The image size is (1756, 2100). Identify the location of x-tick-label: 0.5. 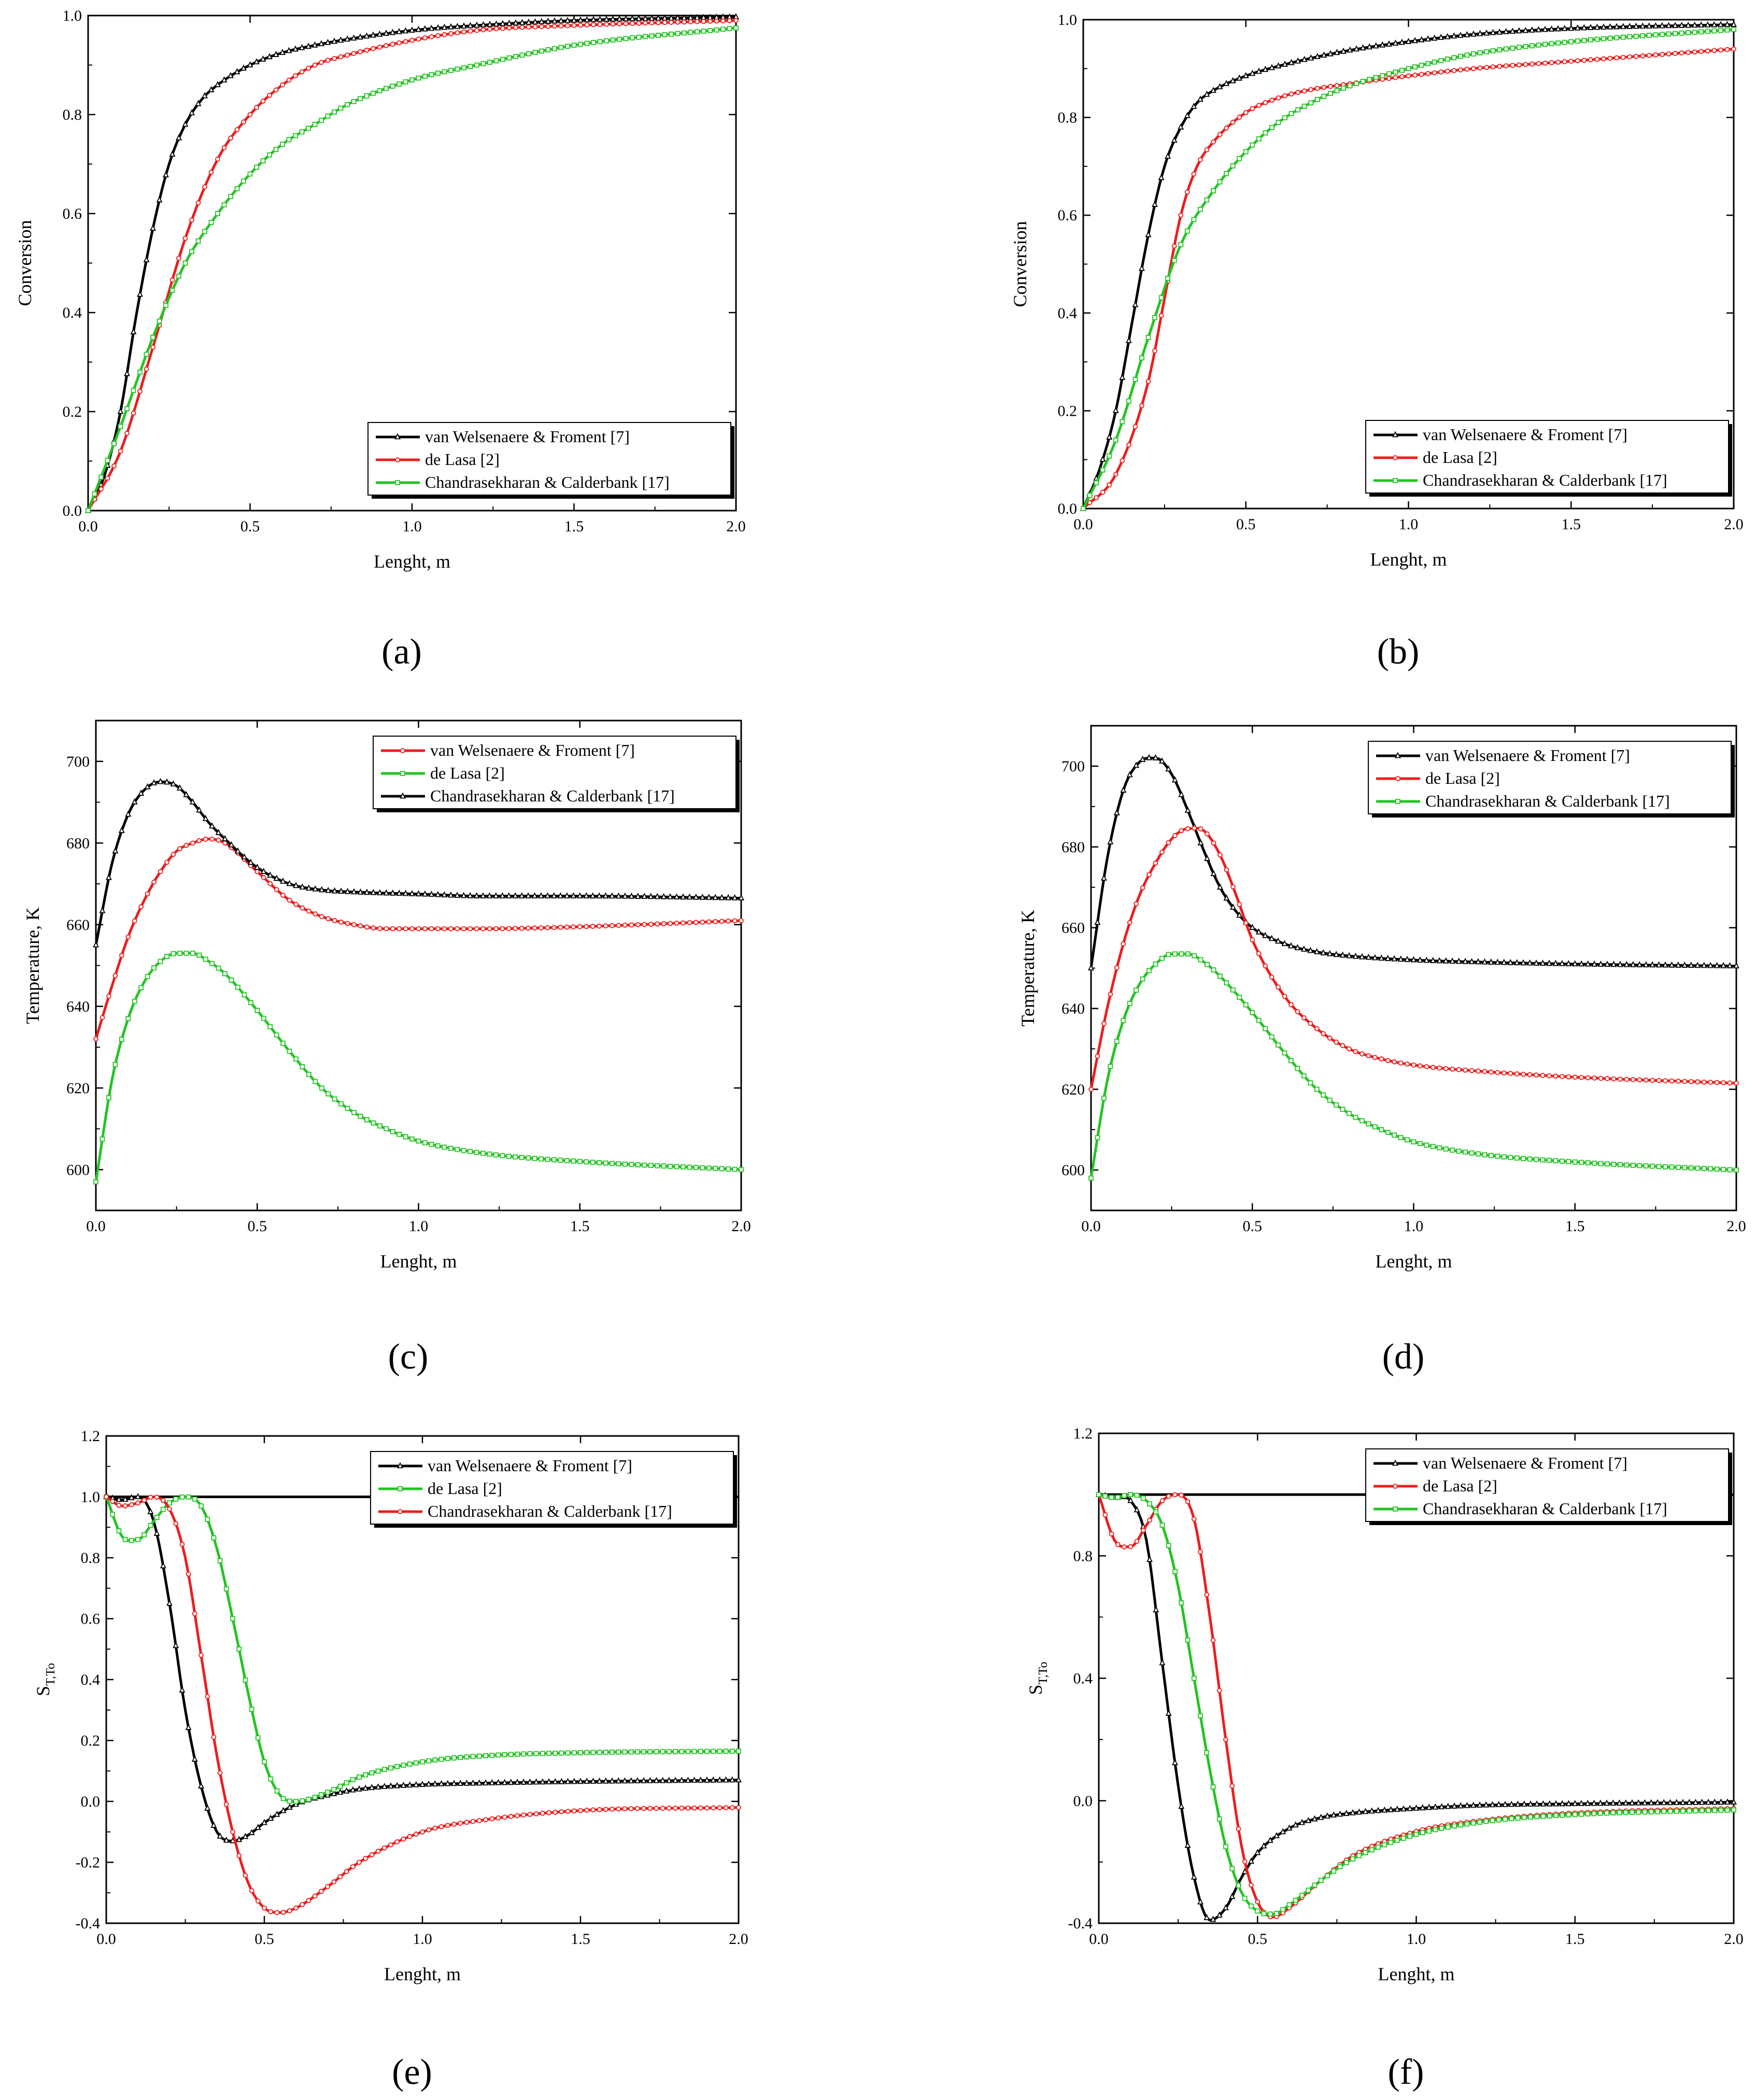
(1253, 1226).